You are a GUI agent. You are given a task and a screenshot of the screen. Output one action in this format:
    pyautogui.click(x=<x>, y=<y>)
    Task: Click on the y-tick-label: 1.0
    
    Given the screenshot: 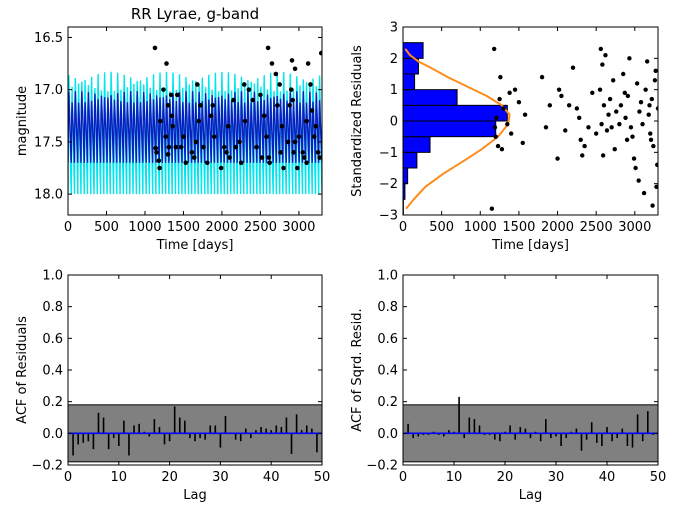 What is the action you would take?
    pyautogui.click(x=387, y=276)
    